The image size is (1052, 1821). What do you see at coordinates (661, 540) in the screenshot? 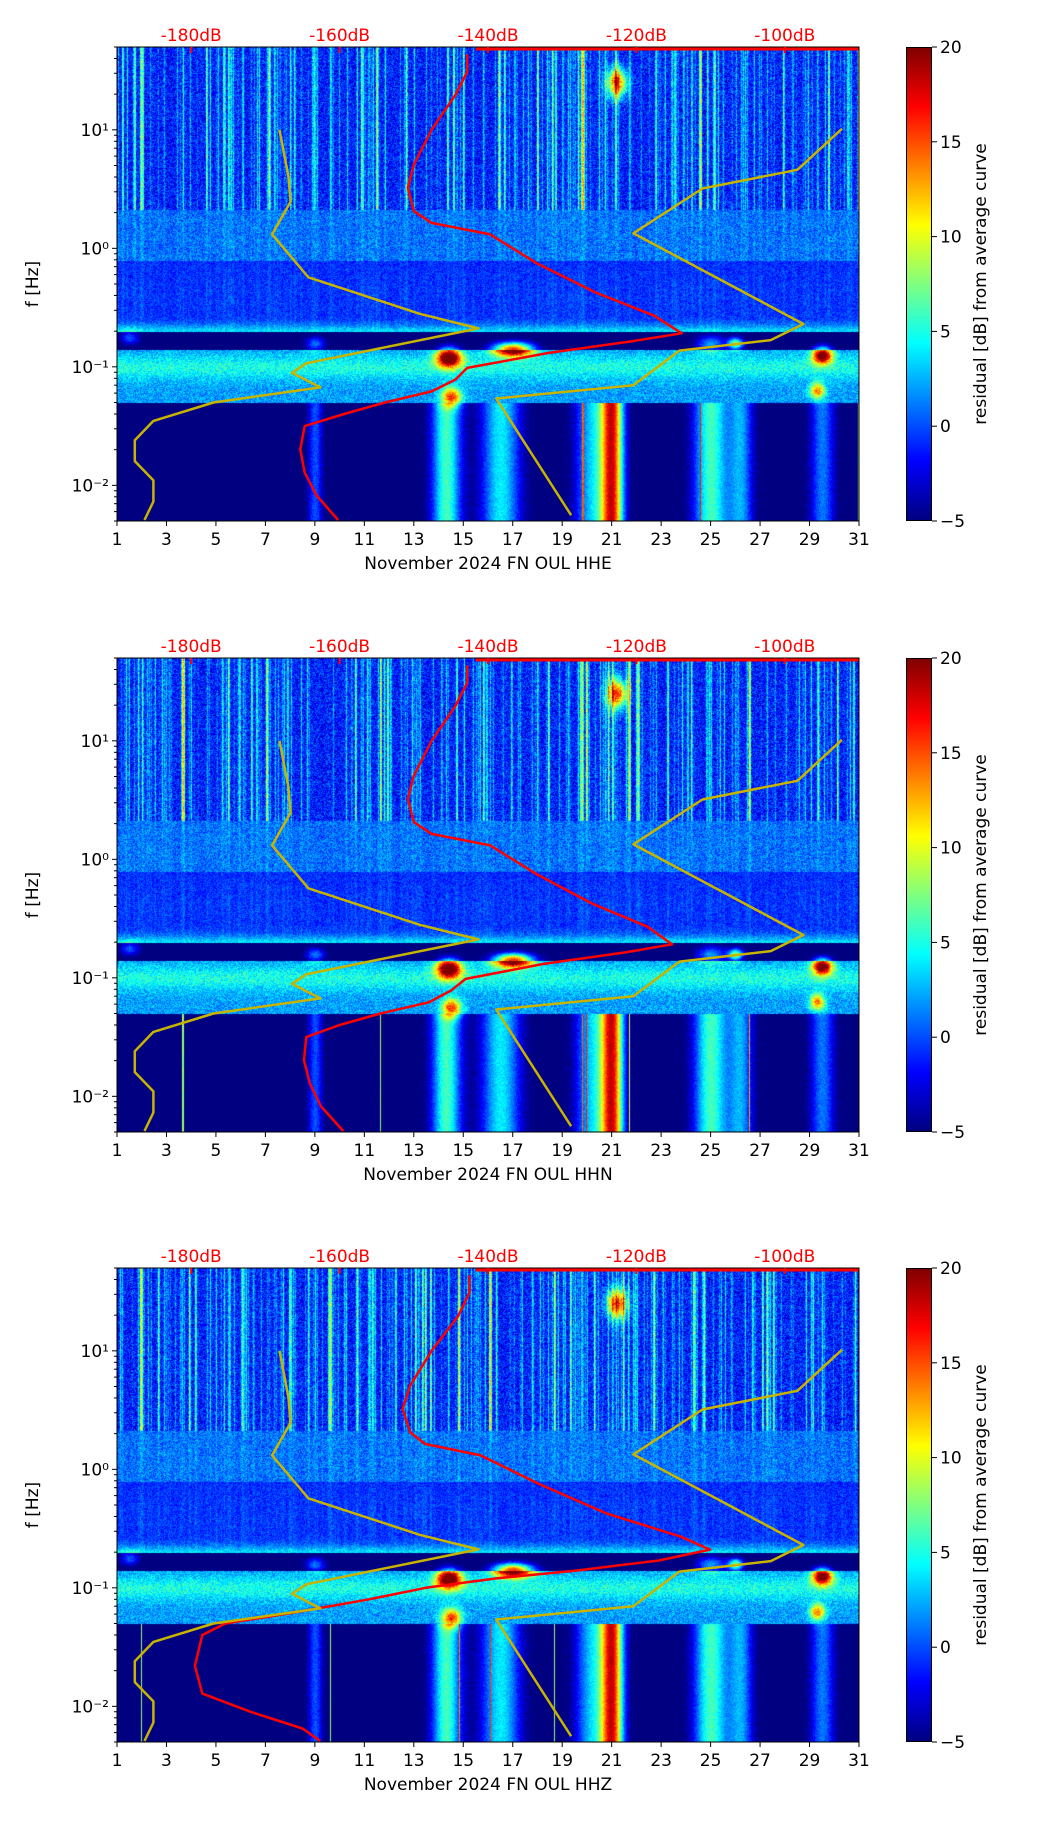
I see `x-tick-label: 23` at bounding box center [661, 540].